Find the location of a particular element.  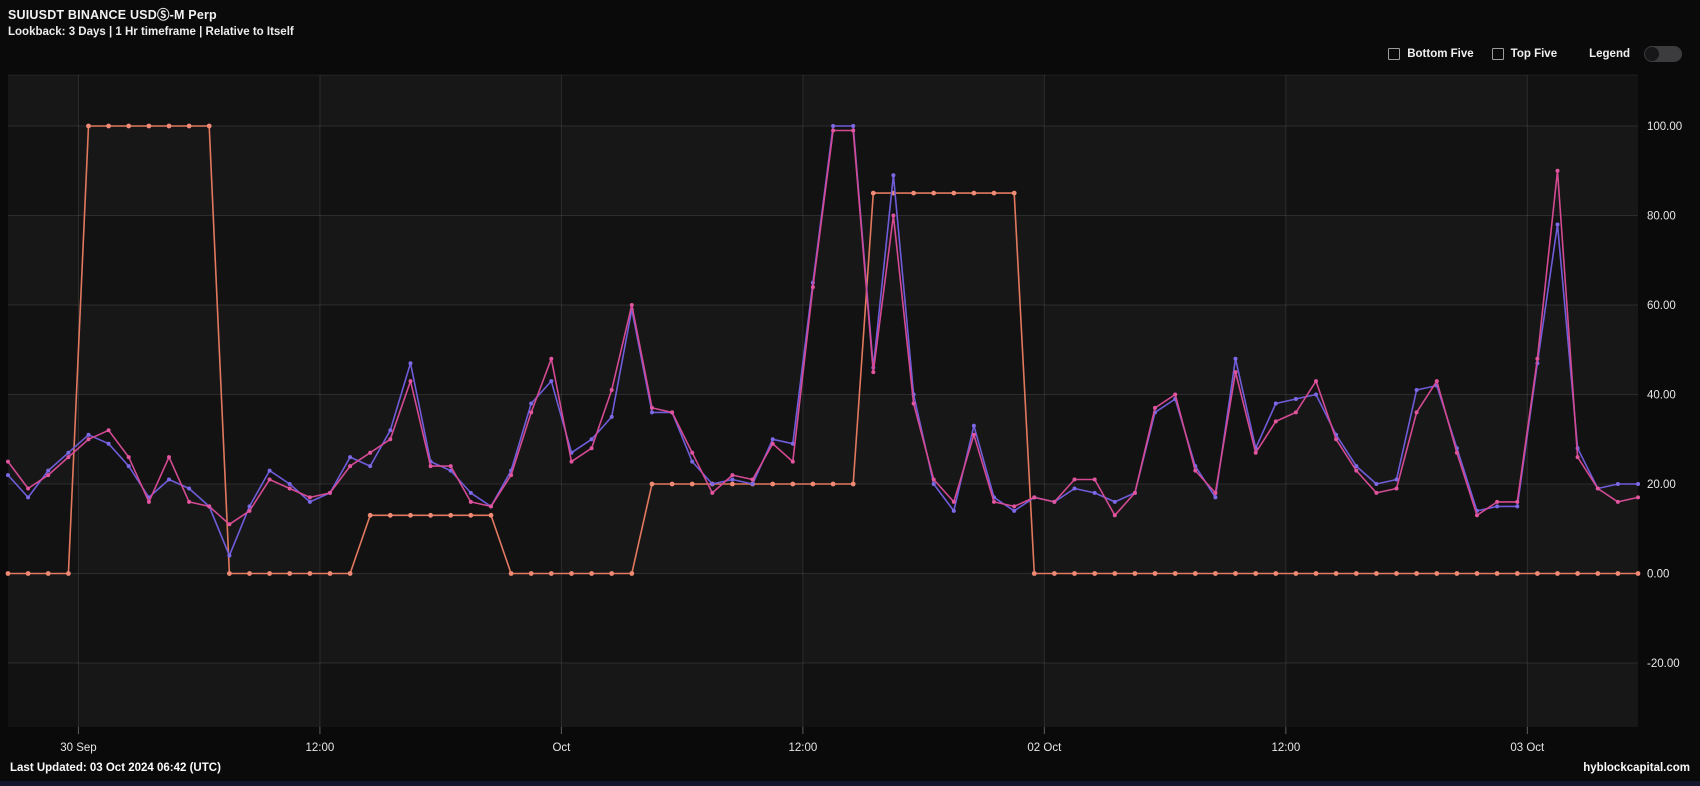

top-controls: Bottom Five Top Five Legend is located at coordinates (1535, 54).